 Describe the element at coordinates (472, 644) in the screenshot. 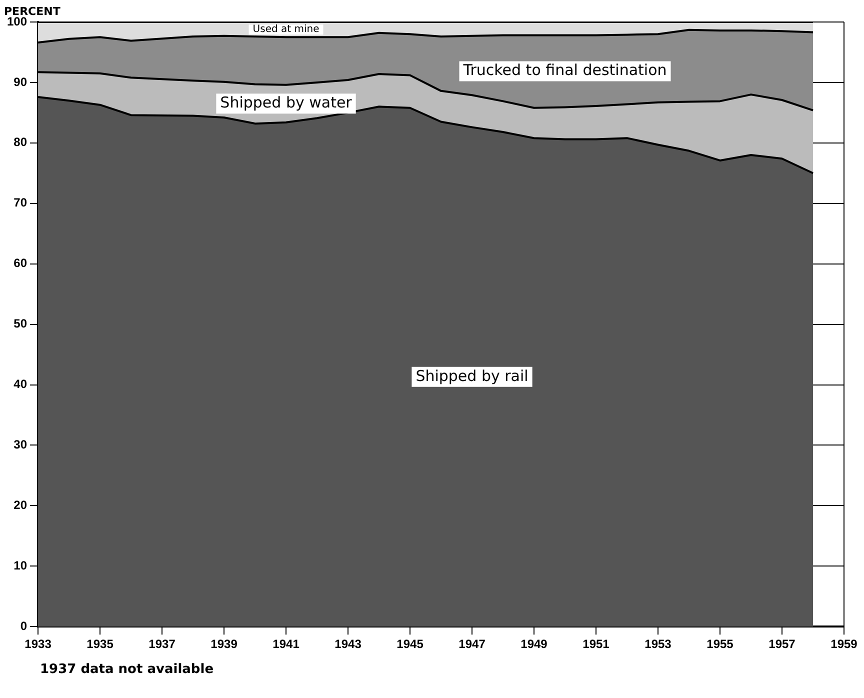

I see `x-tick-label: 1947` at that location.